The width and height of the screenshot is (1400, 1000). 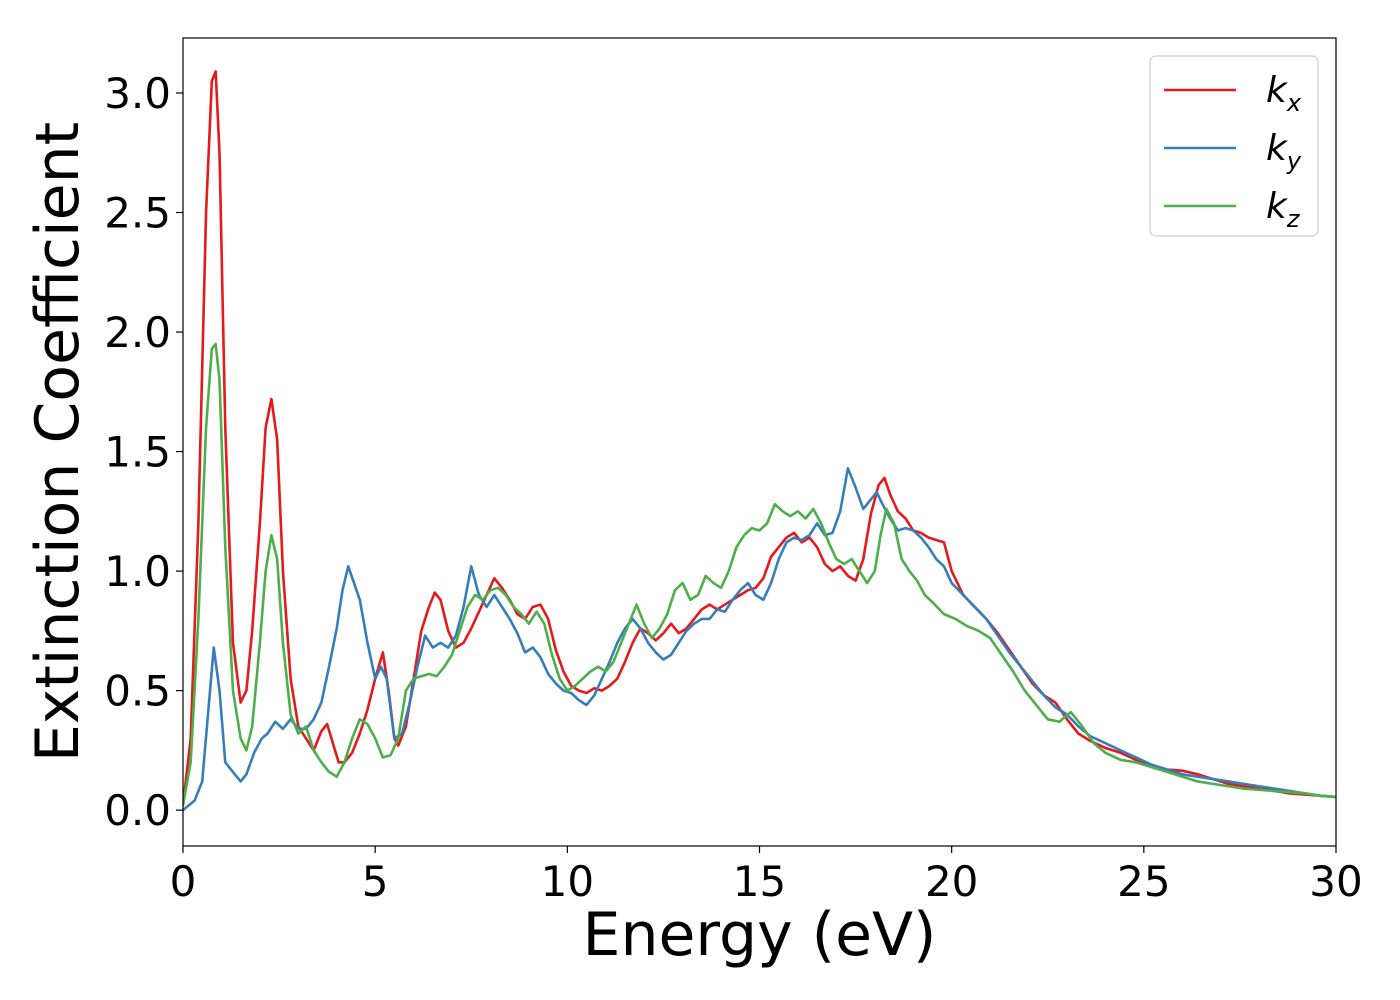 What do you see at coordinates (1294, 161) in the screenshot?
I see `legend-label-subscript: y` at bounding box center [1294, 161].